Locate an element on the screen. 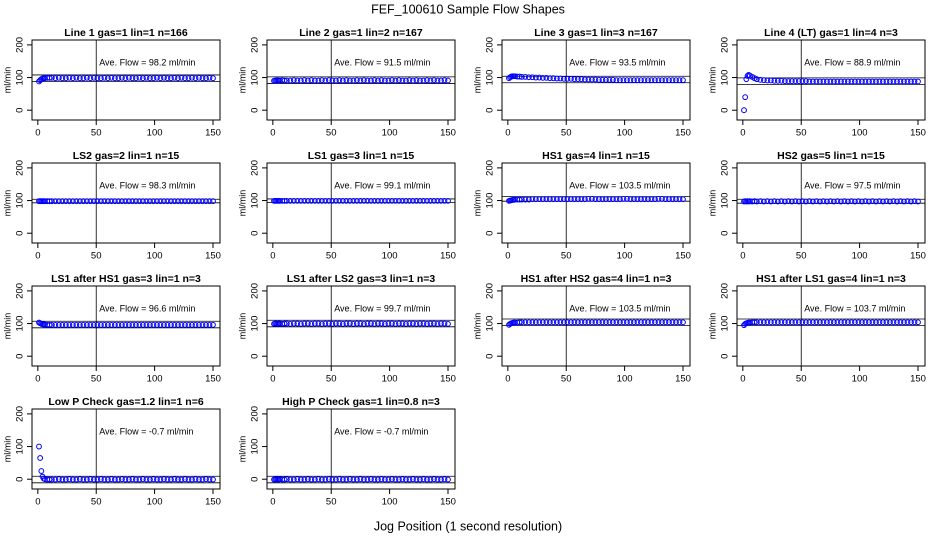 The width and height of the screenshot is (936, 540). x-tick-label: 100 is located at coordinates (390, 502).